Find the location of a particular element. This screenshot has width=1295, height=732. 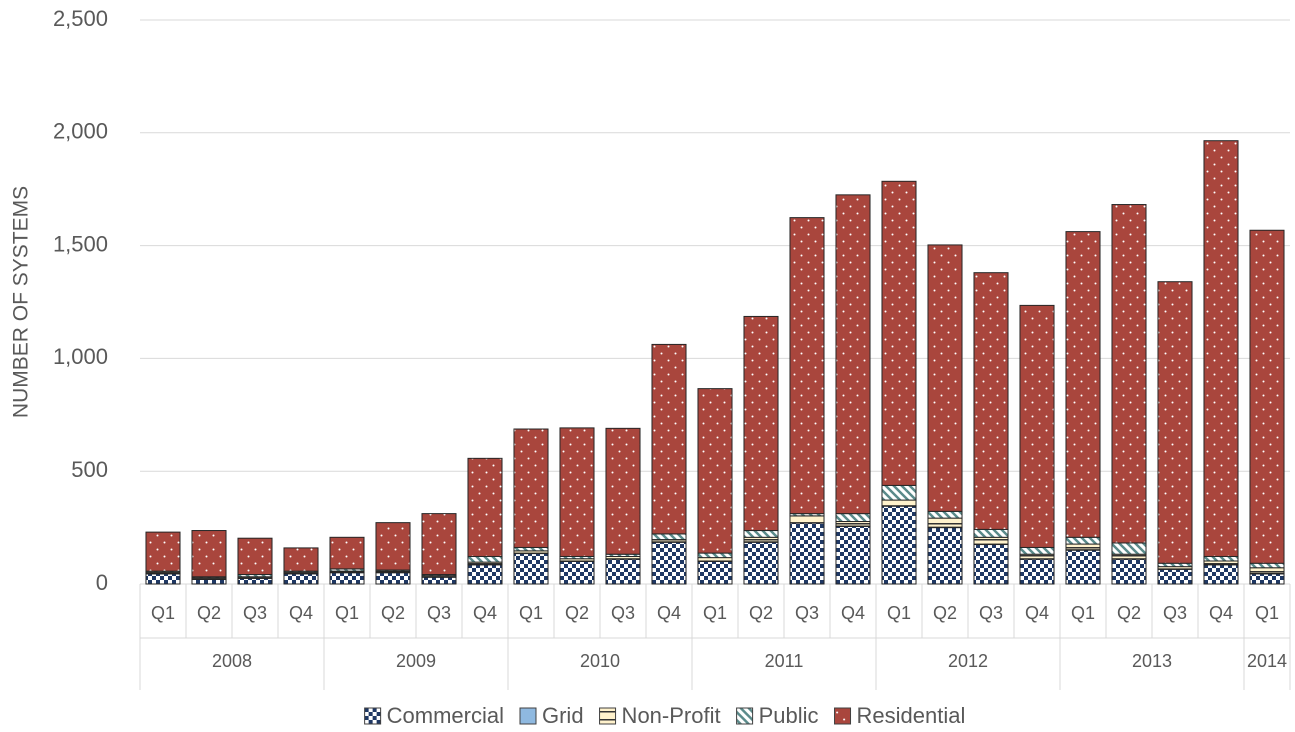

legend-label: Non-Profit is located at coordinates (671, 715).